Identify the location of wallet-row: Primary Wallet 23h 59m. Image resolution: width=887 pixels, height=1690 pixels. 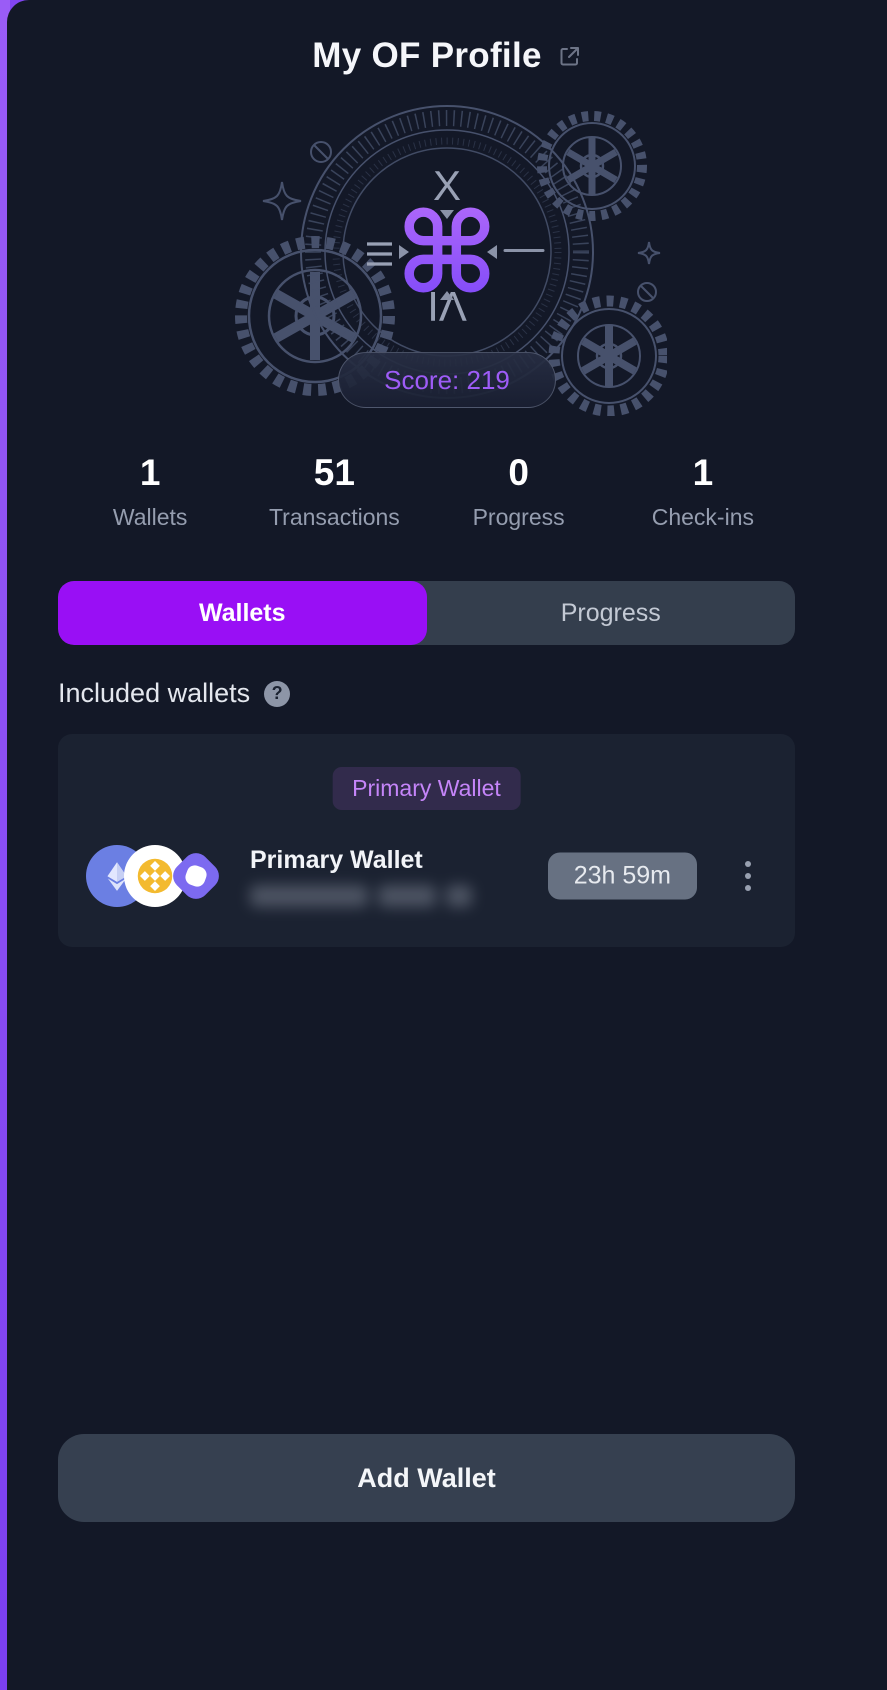
(428, 876).